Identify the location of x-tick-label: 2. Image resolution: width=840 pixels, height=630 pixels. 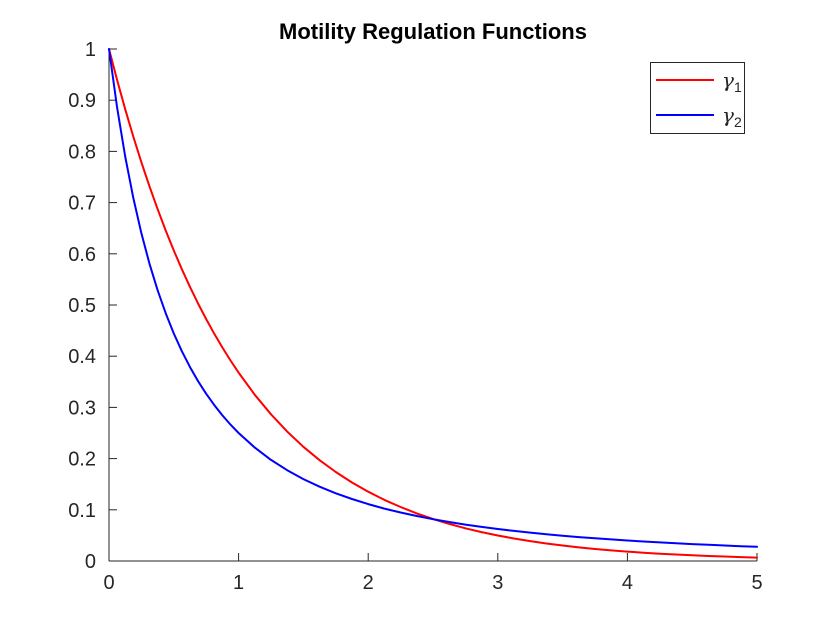
(368, 583).